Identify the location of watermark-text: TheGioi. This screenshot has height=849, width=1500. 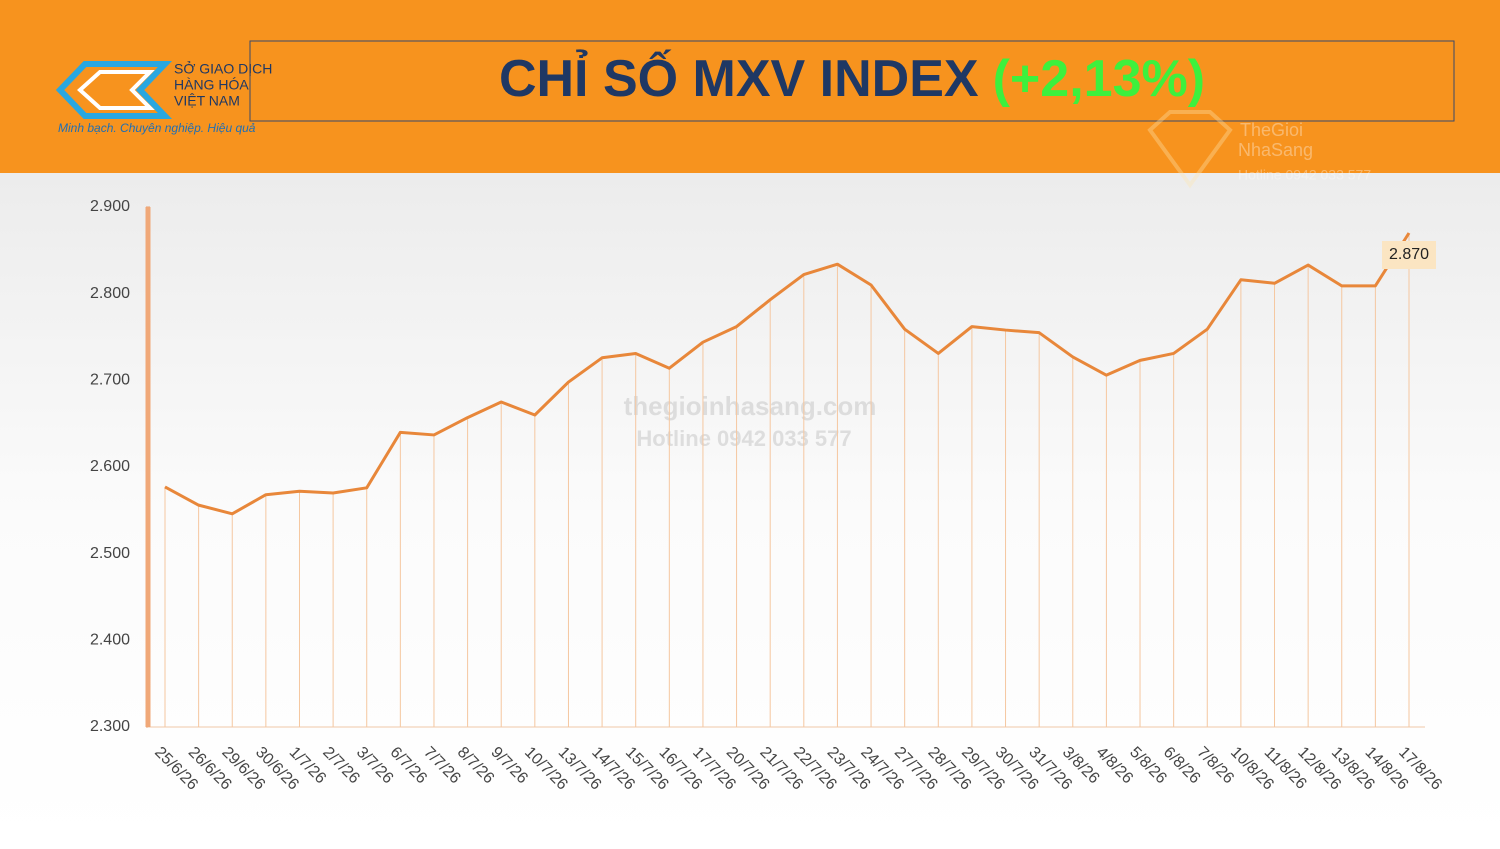
(1271, 130).